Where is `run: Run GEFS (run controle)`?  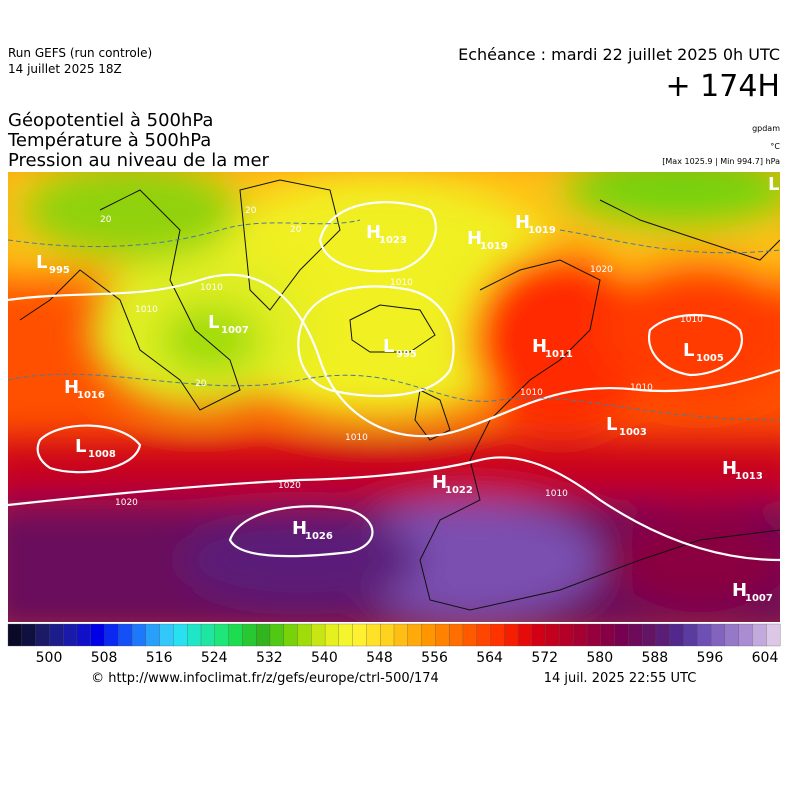 run: Run GEFS (run controle) is located at coordinates (80, 53).